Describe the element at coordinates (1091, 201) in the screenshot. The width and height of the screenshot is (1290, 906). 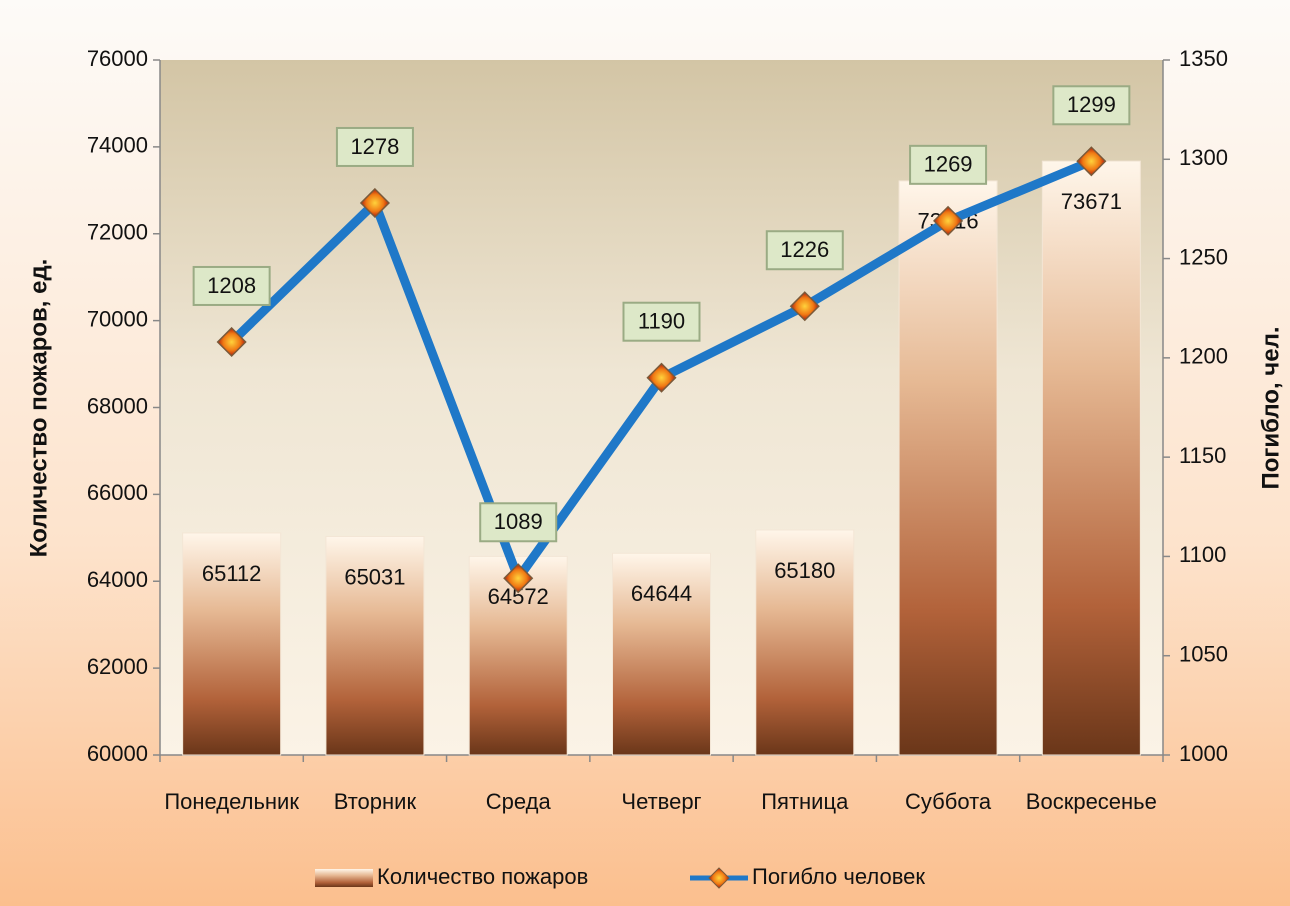
I see `bar-value-label: 73671` at that location.